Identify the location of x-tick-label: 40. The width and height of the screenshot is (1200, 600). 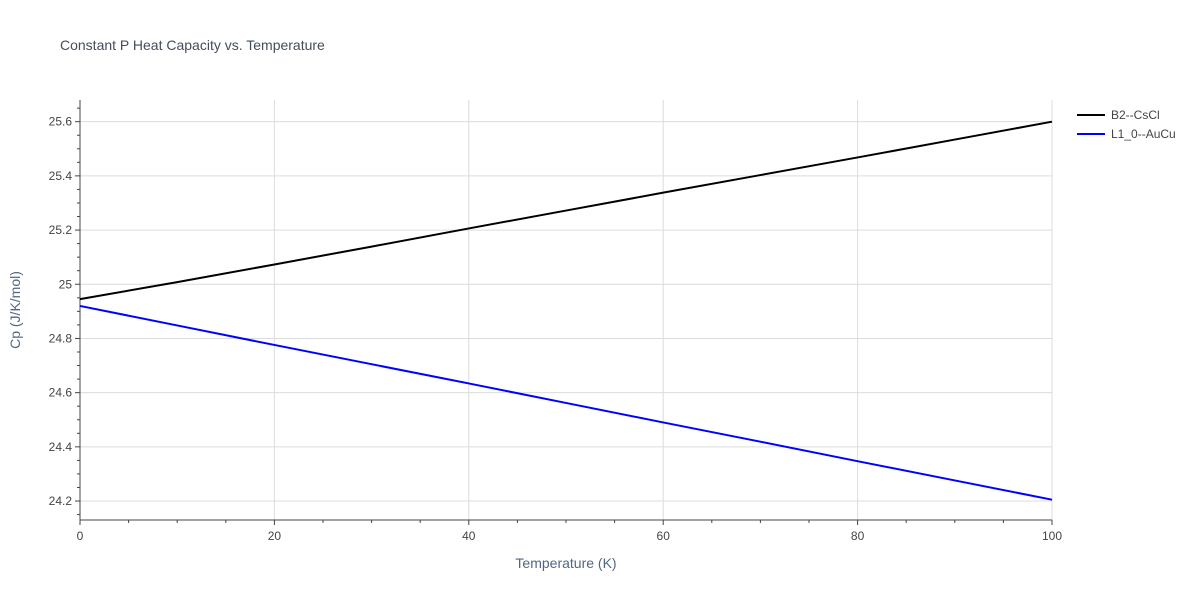
(469, 536).